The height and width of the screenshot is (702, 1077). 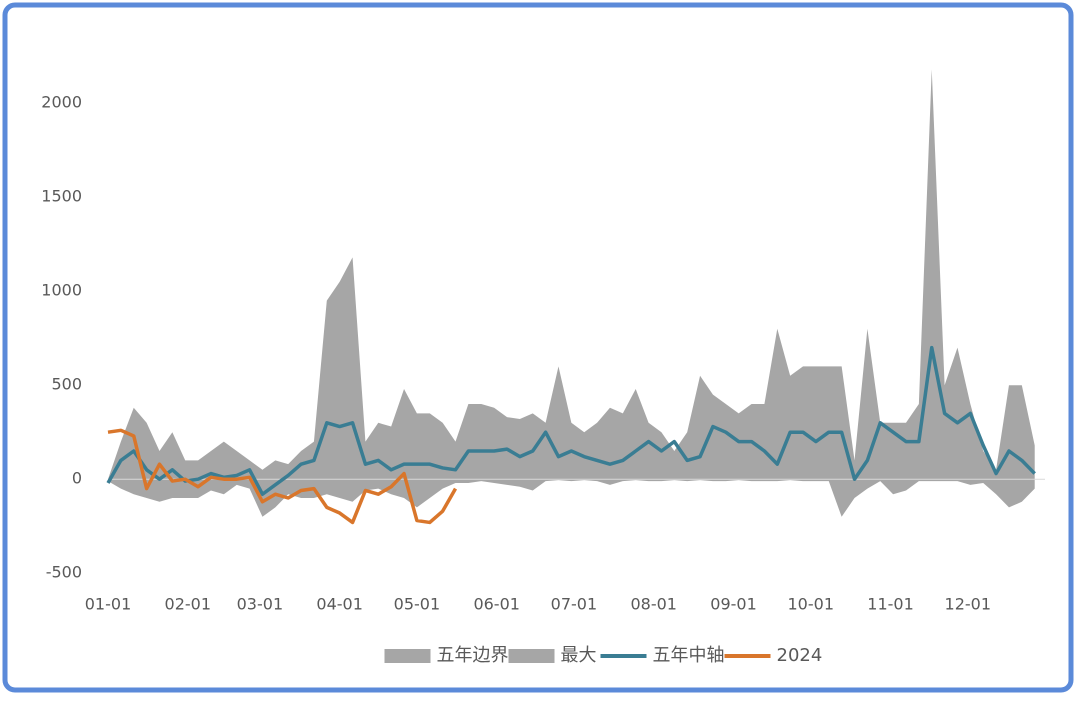 I want to click on y-tick-label: 0, so click(x=77, y=478).